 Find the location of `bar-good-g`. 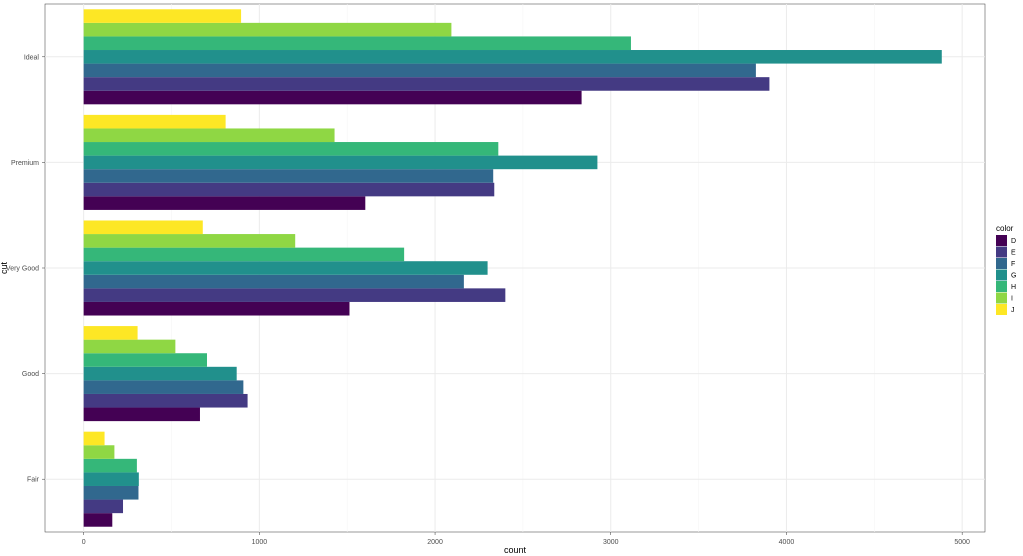

bar-good-g is located at coordinates (160, 373).